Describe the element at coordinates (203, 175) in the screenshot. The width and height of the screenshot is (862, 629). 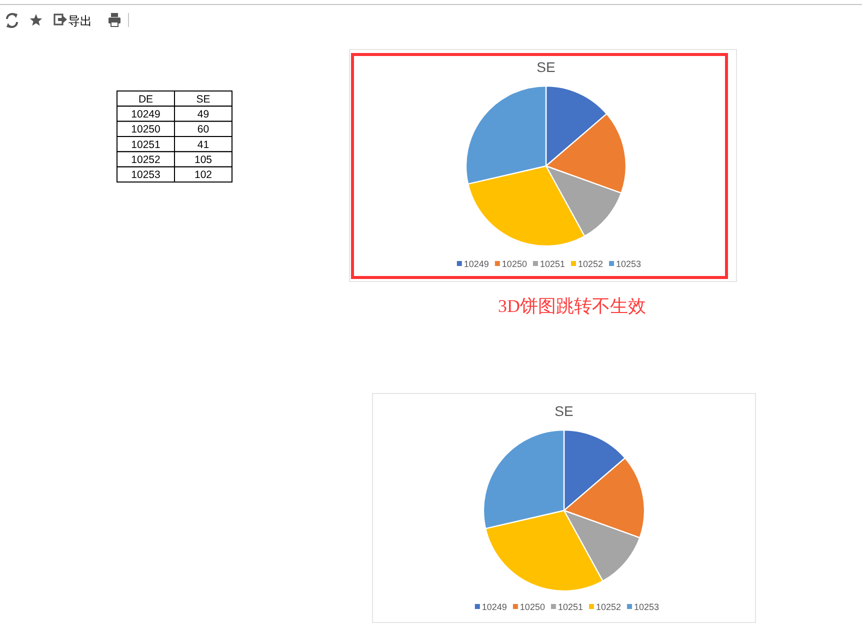
I see `cell-label: 102` at that location.